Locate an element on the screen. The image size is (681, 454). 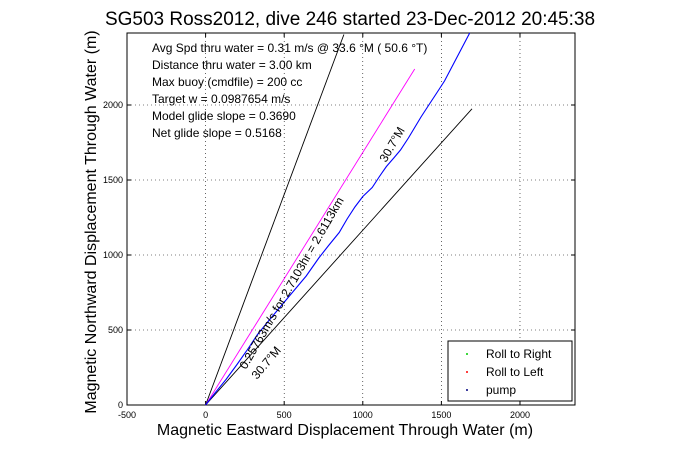
legend-label-roll-right: Roll to Right is located at coordinates (519, 354).